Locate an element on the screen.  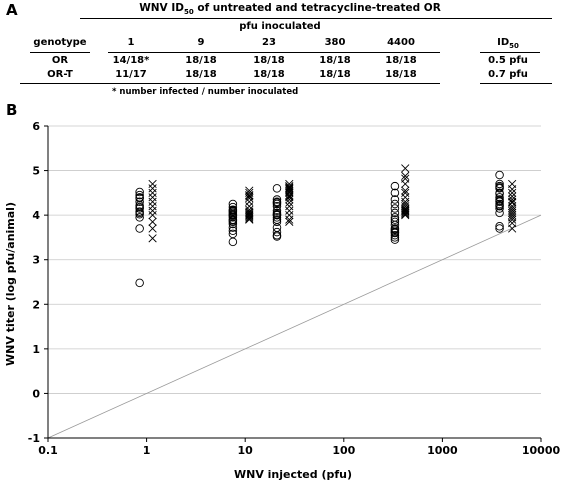
y-tick-label: 4 is located at coordinates (36, 215).